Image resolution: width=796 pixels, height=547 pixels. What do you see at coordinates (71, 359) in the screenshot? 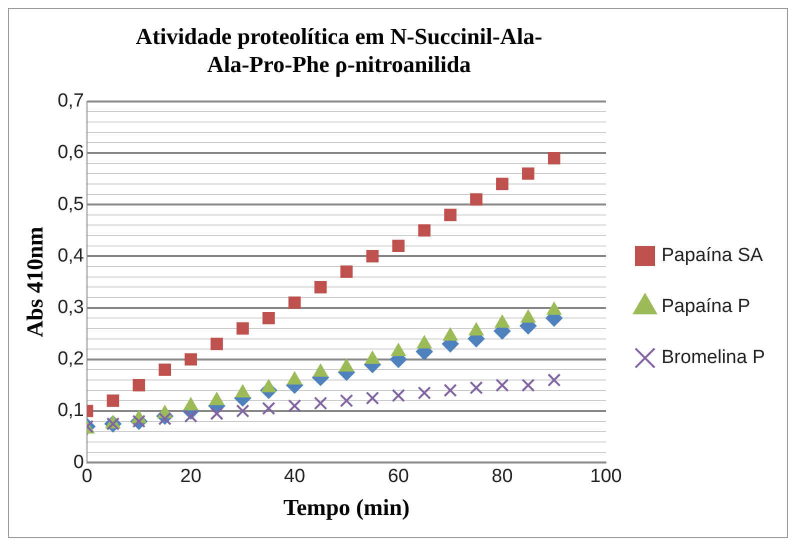
I see `y-tick-label: 0,2` at bounding box center [71, 359].